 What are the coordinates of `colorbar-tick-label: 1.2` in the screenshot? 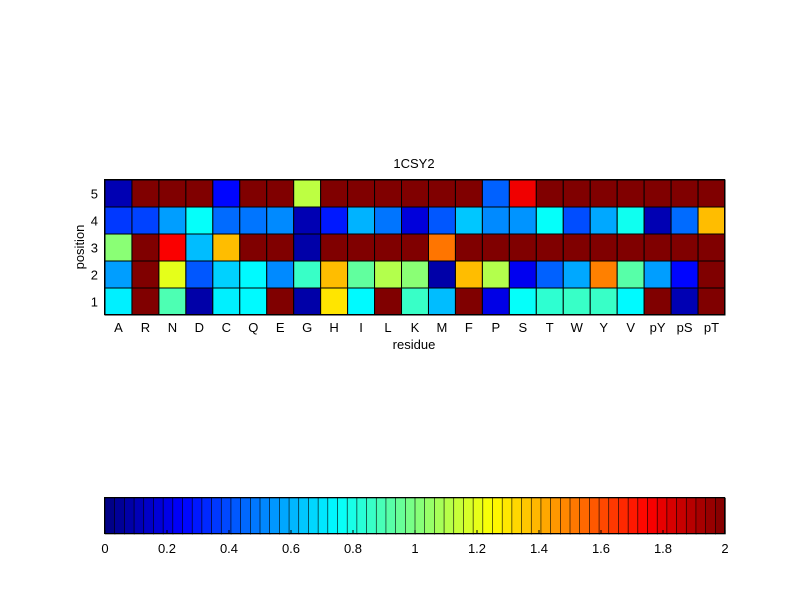 It's located at (477, 548).